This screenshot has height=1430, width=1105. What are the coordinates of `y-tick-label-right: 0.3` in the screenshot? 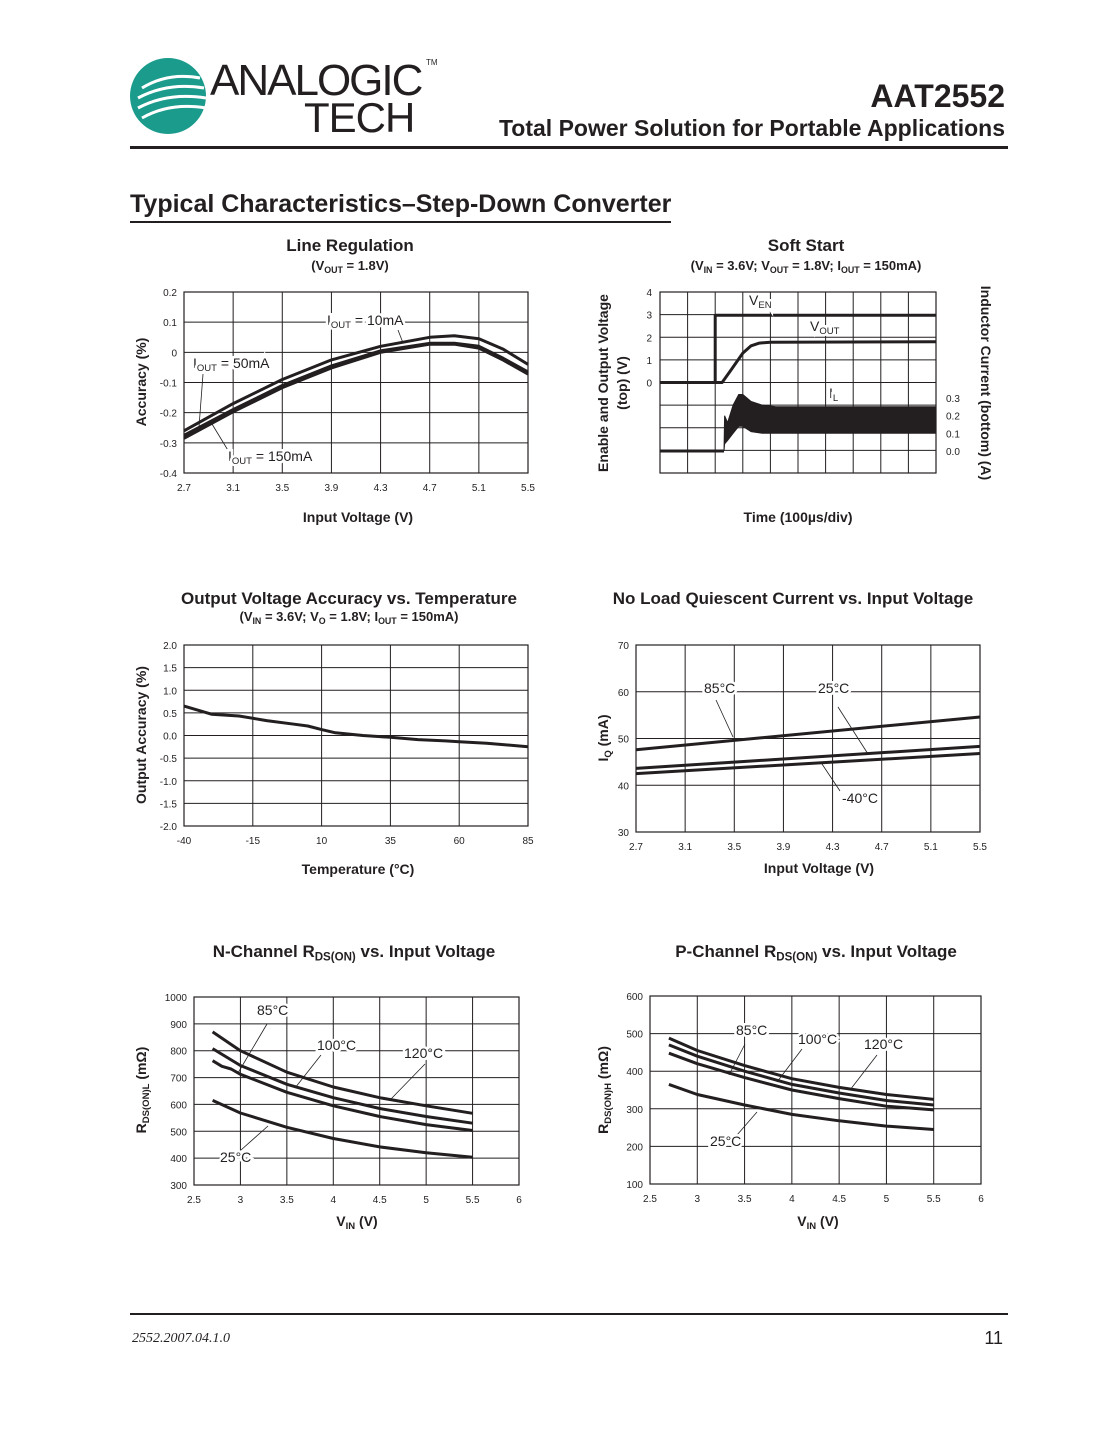 It's located at (953, 399).